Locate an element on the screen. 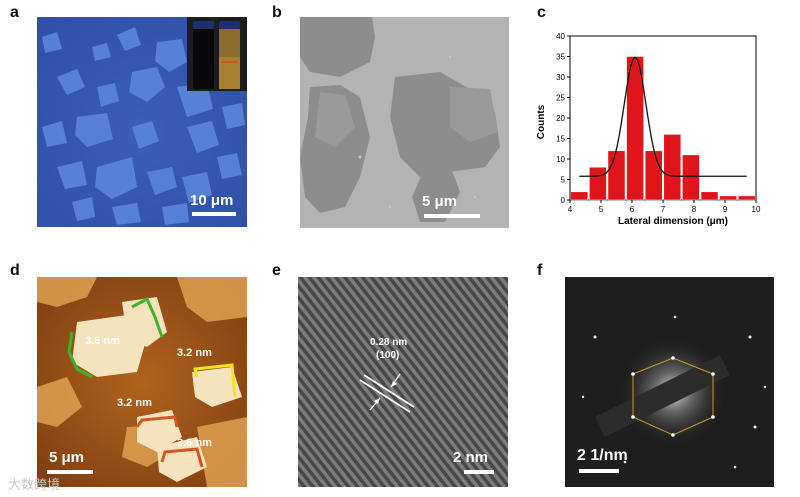 This screenshot has width=800, height=497. panel-f-diffraction-pattern is located at coordinates (669, 382).